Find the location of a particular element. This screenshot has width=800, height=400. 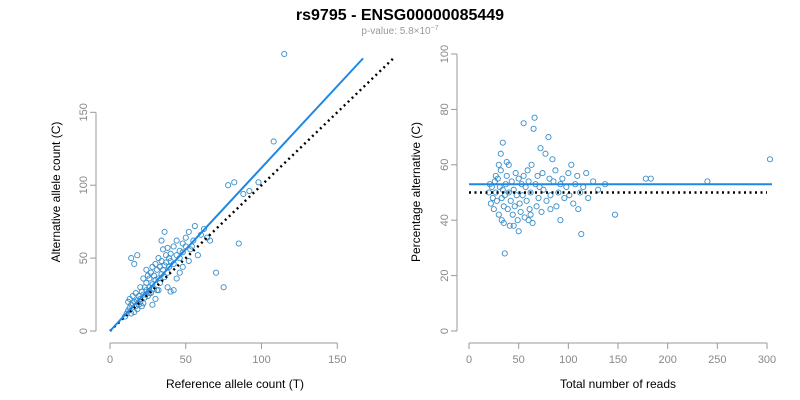

y-tick-label: 60 is located at coordinates (445, 165).